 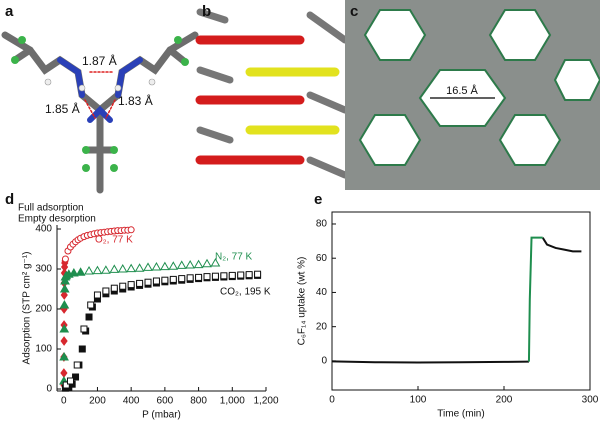 What do you see at coordinates (9, 199) in the screenshot?
I see `panel-label: d` at bounding box center [9, 199].